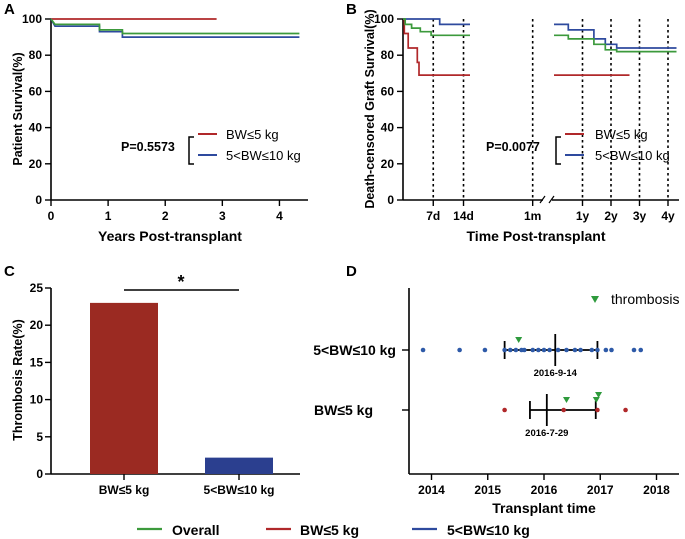 This screenshot has height=539, width=685. What do you see at coordinates (354, 350) in the screenshot?
I see `panel-d-group-label-1: 5<BW≤10 kg` at bounding box center [354, 350].